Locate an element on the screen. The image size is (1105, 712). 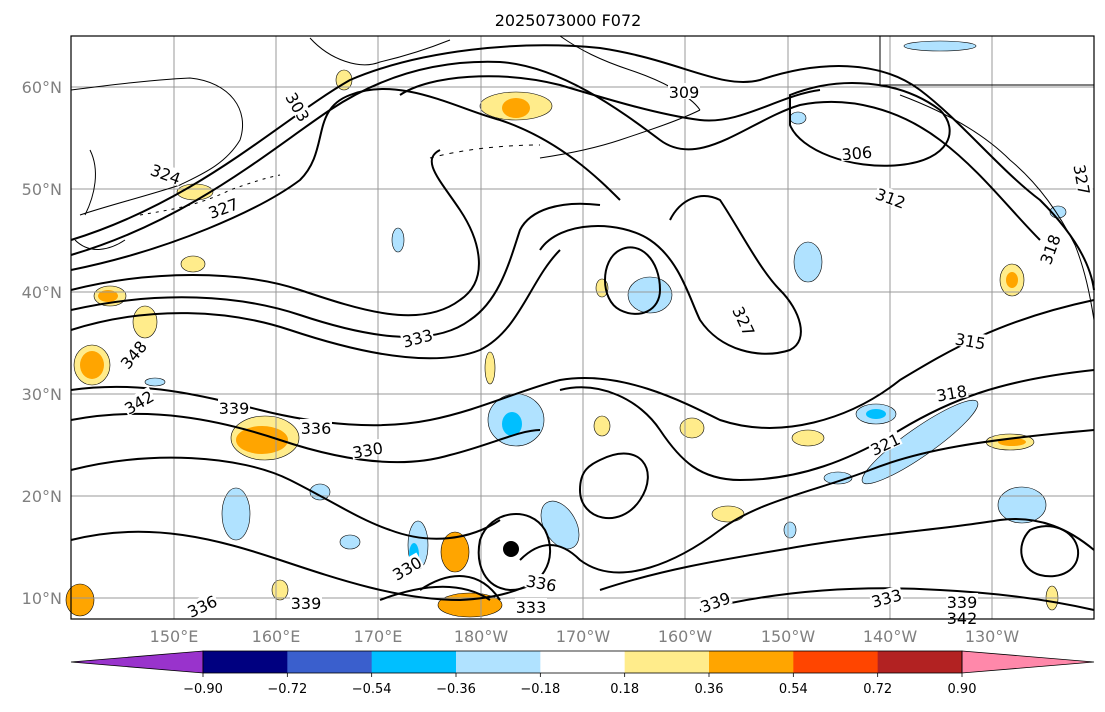
contour-label-group: 315 is located at coordinates (970, 341).